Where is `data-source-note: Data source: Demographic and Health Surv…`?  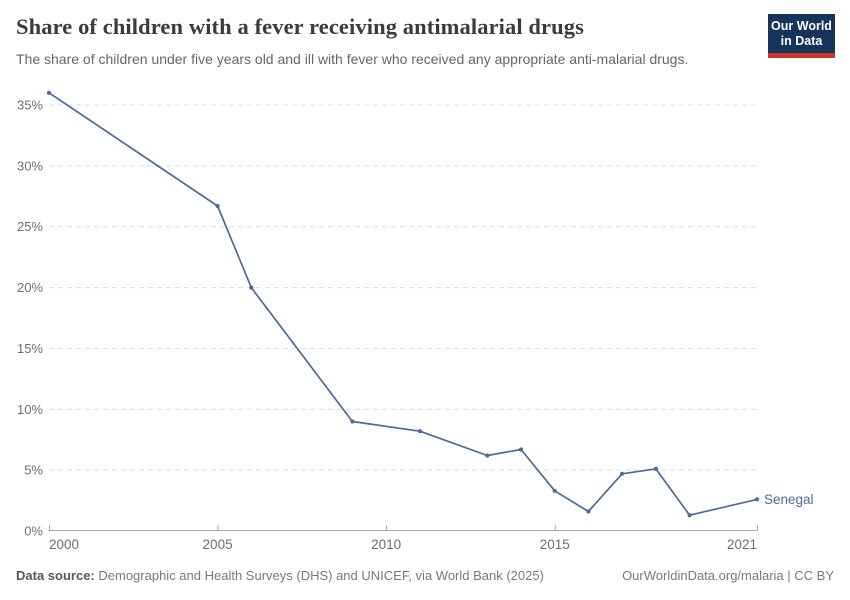
data-source-note: Data source: Demographic and Health Surv… is located at coordinates (280, 575).